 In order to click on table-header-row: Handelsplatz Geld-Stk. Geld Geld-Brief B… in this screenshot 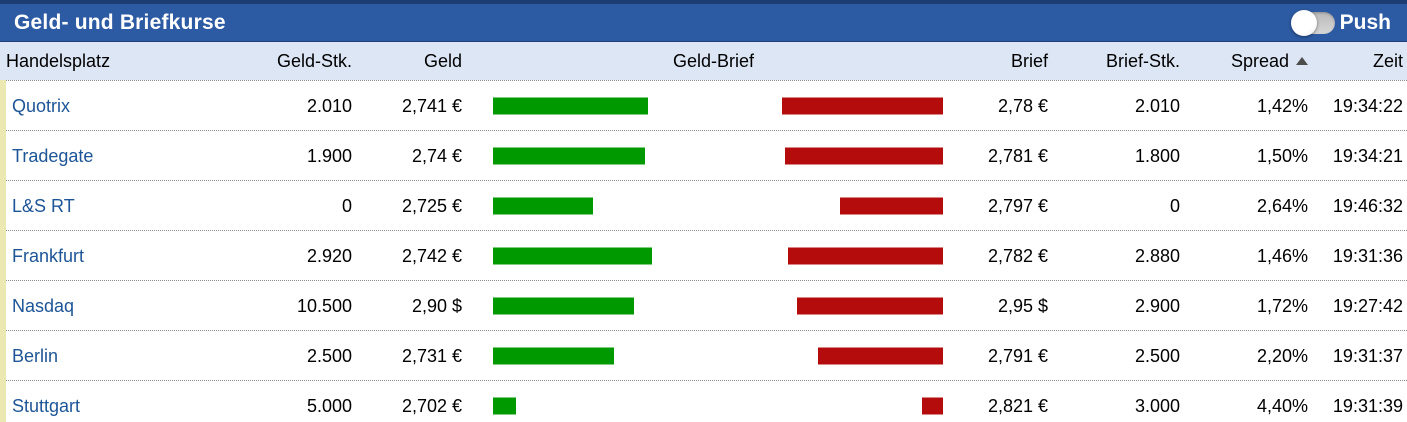, I will do `click(703, 61)`.